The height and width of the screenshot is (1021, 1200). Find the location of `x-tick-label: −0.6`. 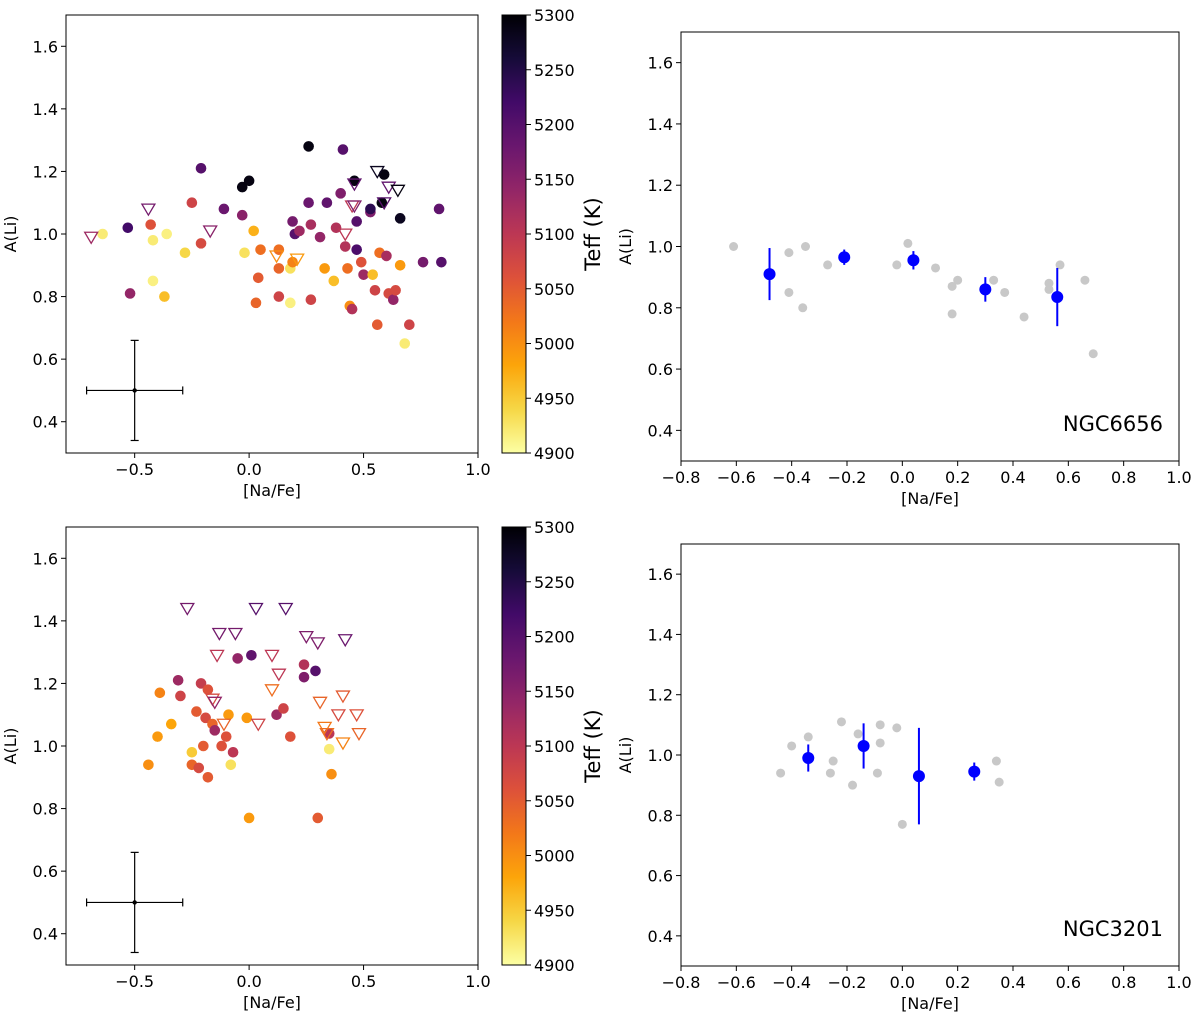

x-tick-label: −0.6 is located at coordinates (736, 982).